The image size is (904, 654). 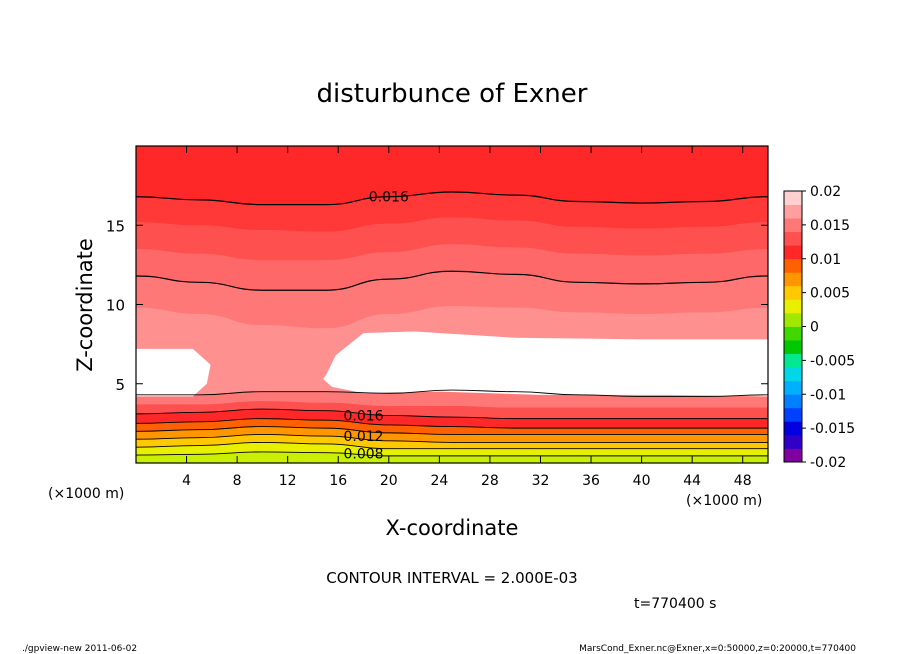 What do you see at coordinates (363, 454) in the screenshot?
I see `contour-label-3: 0.008` at bounding box center [363, 454].